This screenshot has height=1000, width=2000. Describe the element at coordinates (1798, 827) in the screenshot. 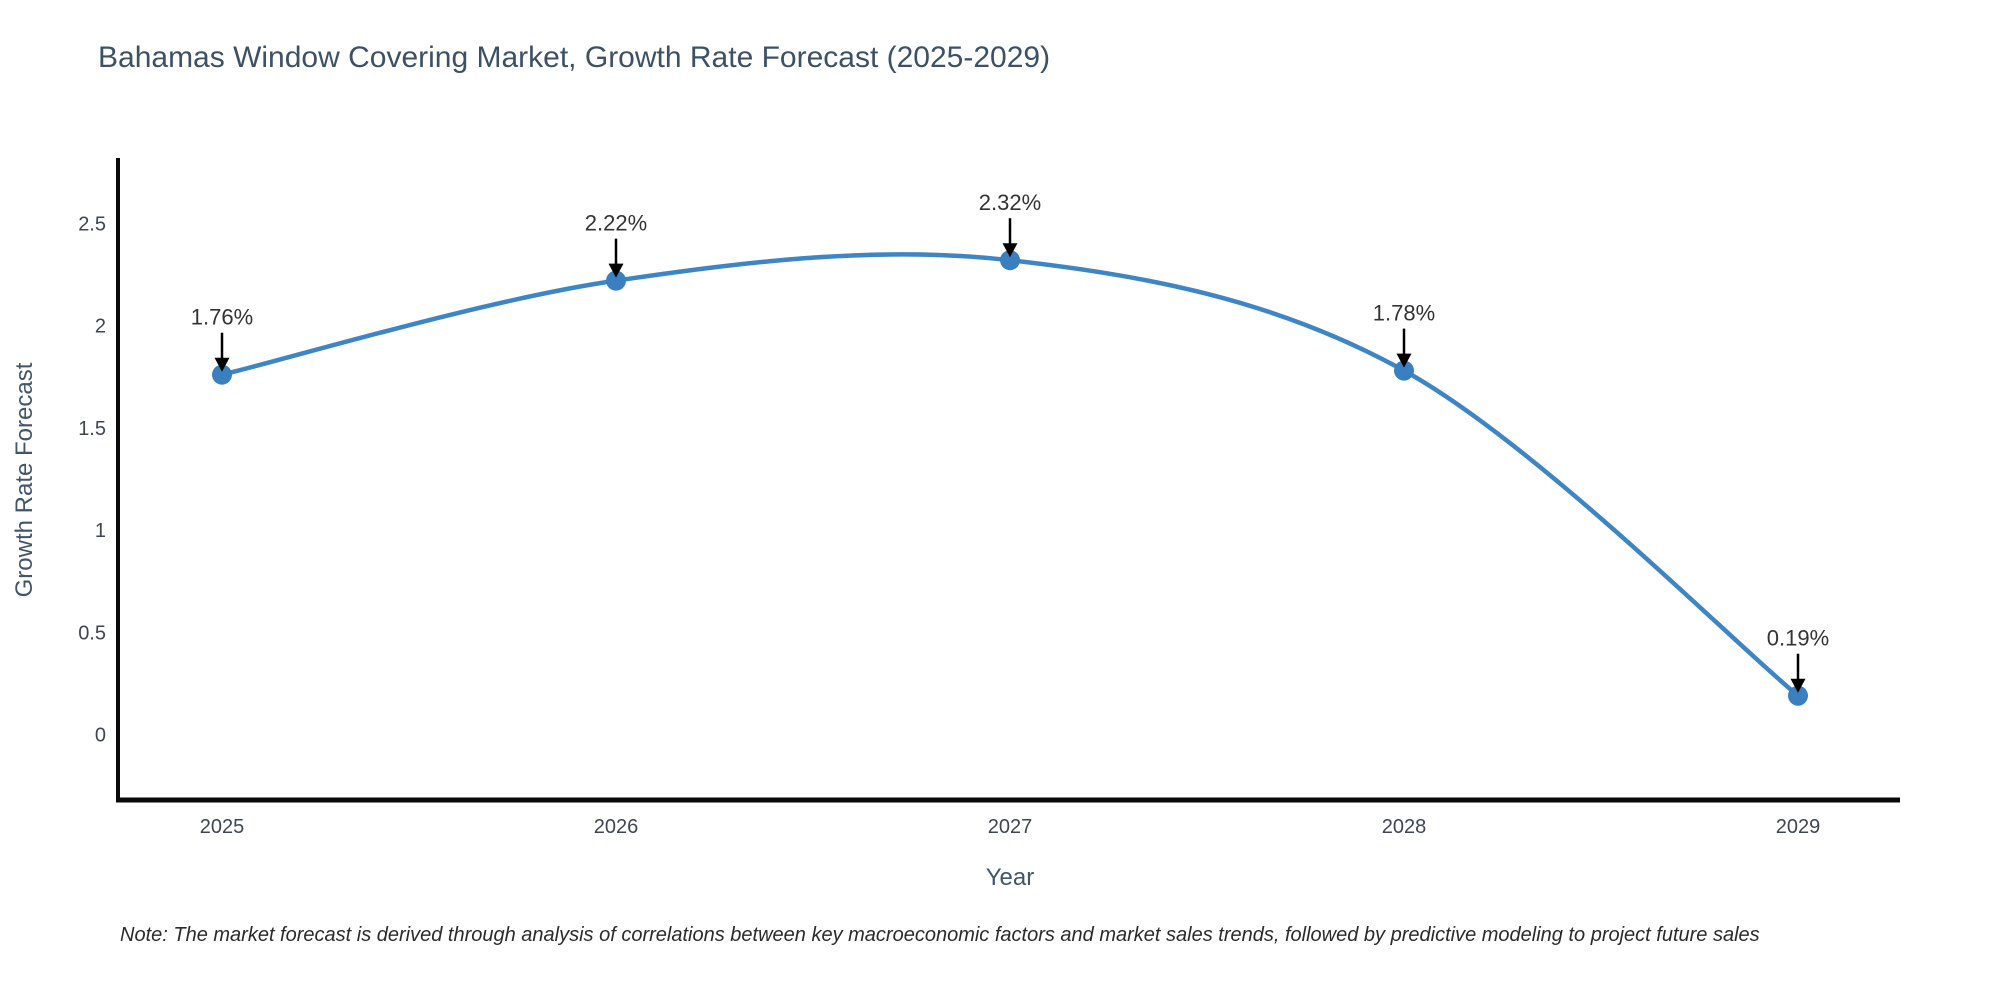

I see `x-tick-label: 2029` at that location.